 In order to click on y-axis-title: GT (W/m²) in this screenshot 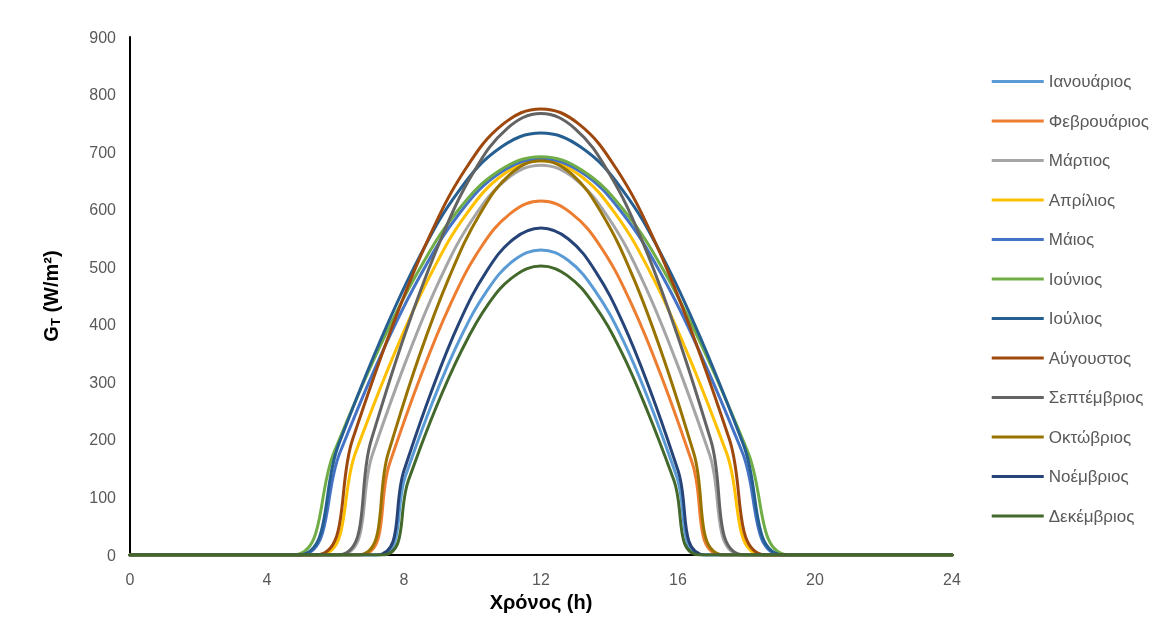, I will do `click(51, 296)`.